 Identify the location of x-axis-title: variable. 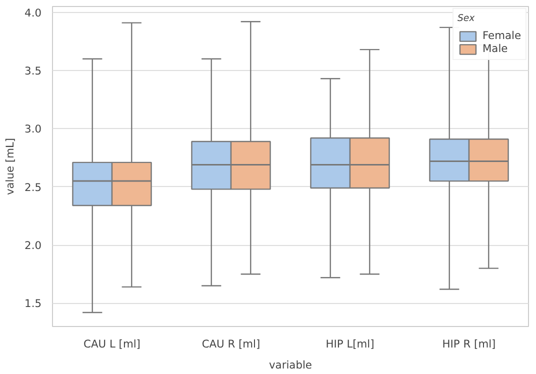
(290, 365).